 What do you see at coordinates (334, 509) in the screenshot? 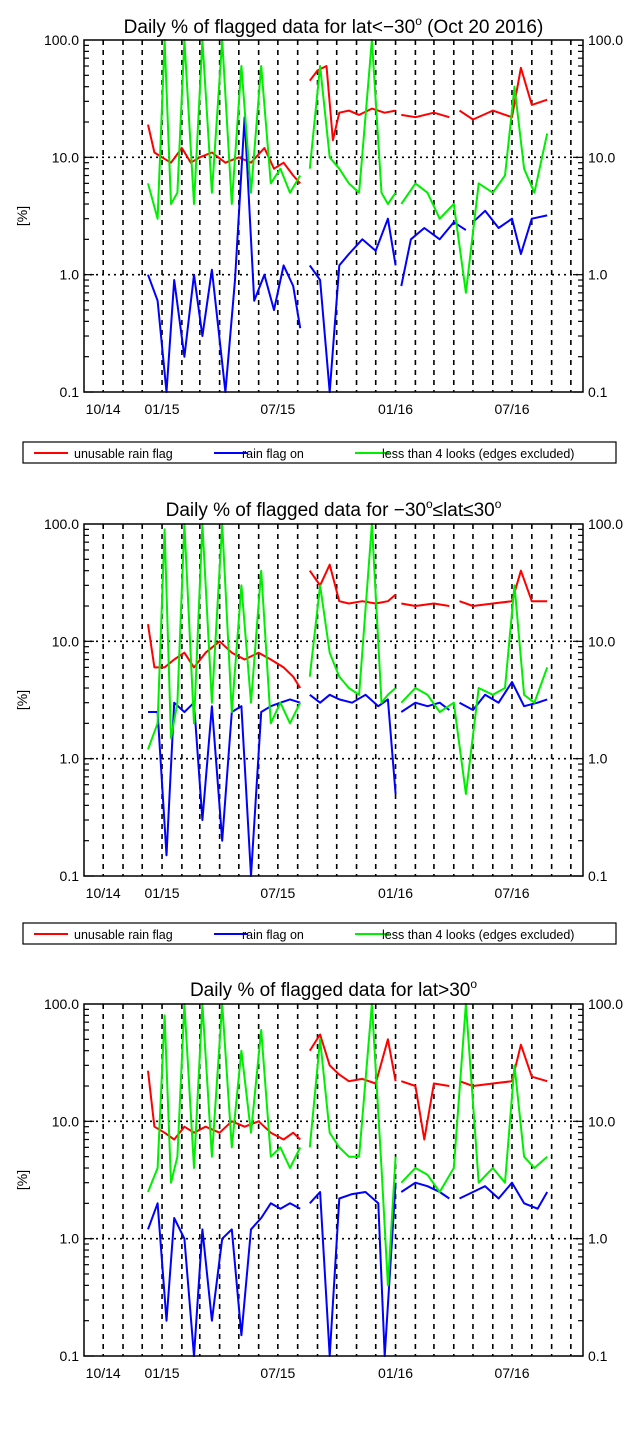
I see `chart-title: Daily % of flagged data for −30o≤lat≤30o` at bounding box center [334, 509].